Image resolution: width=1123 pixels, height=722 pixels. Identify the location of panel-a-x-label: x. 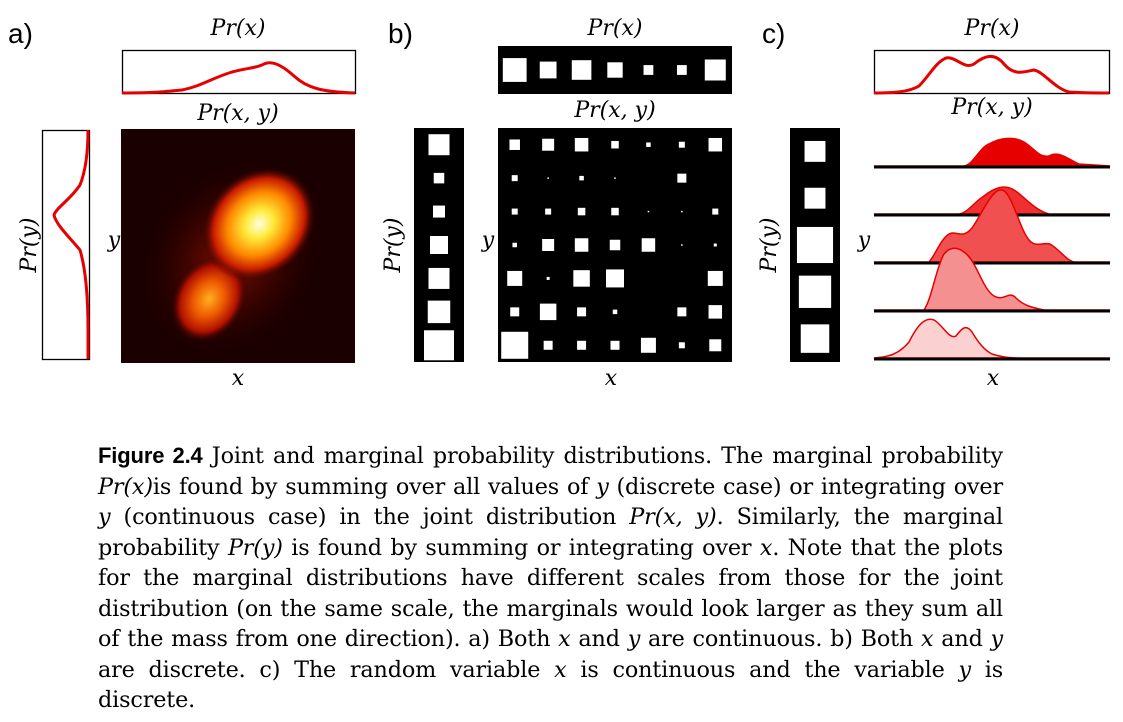
(238, 378).